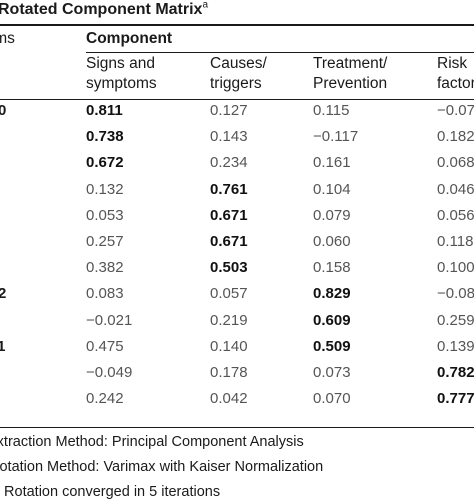 The image size is (474, 501). What do you see at coordinates (237, 25) in the screenshot?
I see `top-rule` at bounding box center [237, 25].